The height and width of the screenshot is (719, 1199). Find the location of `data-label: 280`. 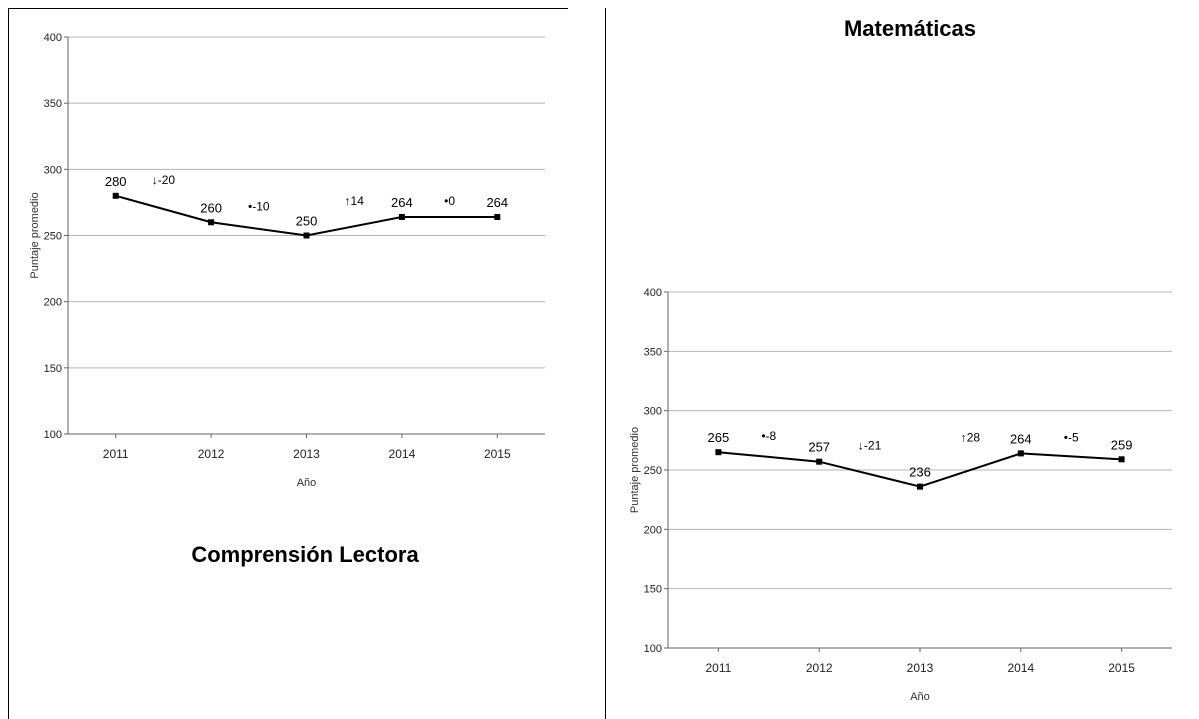

data-label: 280 is located at coordinates (116, 181).